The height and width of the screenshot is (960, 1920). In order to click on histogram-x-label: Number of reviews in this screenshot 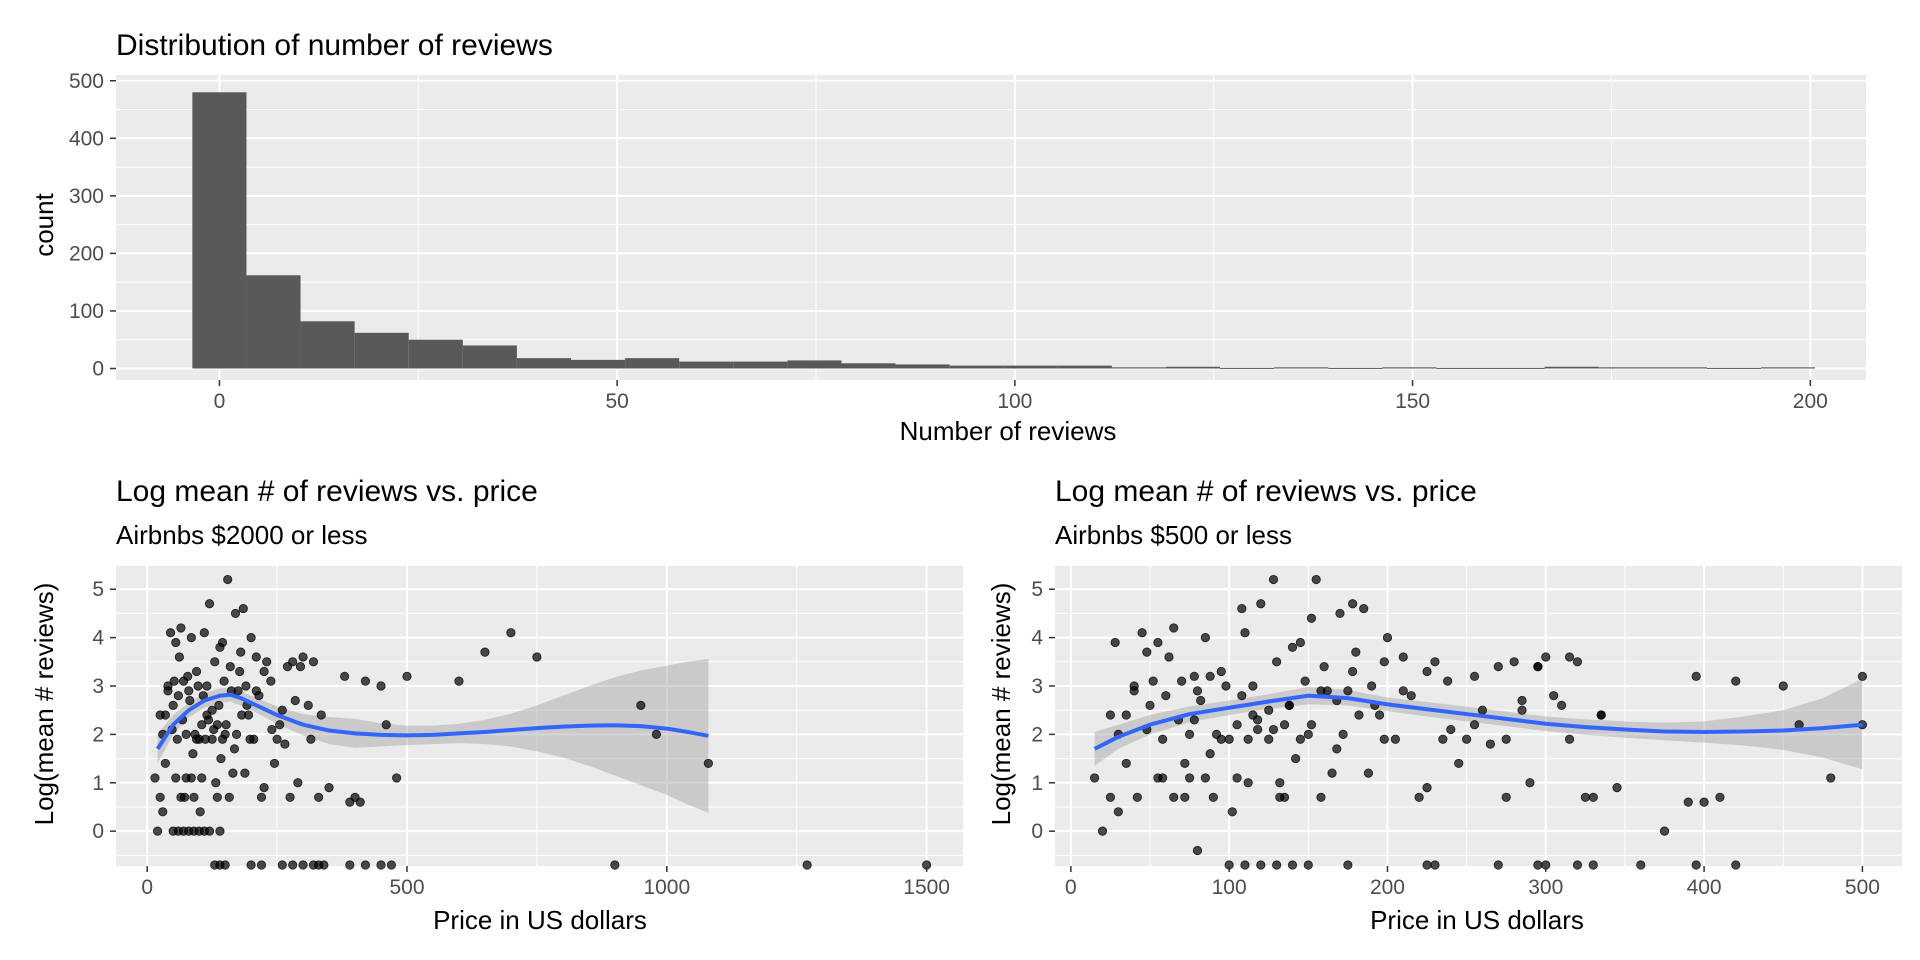, I will do `click(1008, 431)`.